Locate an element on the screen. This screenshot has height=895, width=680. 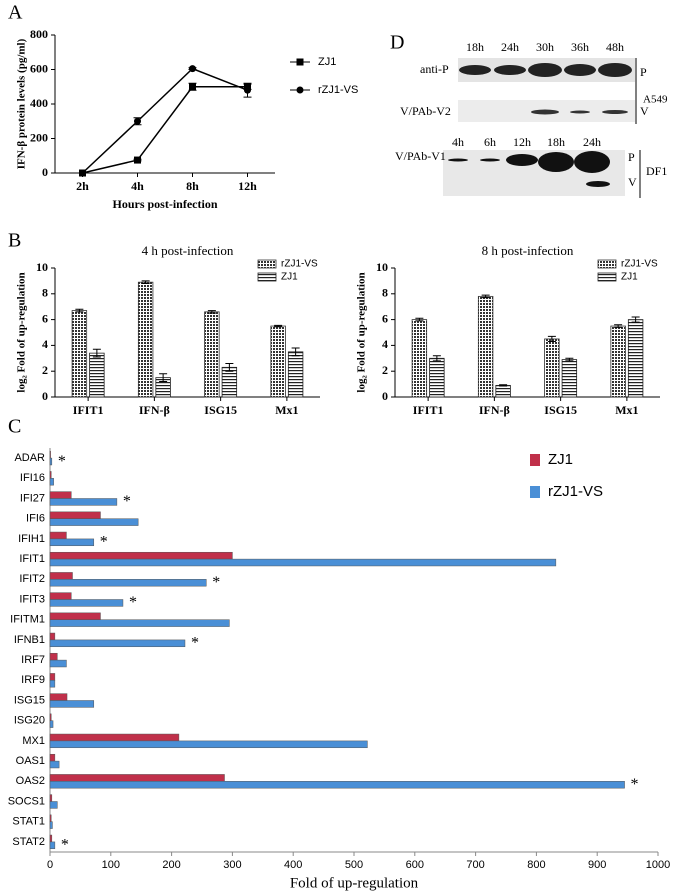
x-axis-label: Hours post-infection is located at coordinates (165, 204).